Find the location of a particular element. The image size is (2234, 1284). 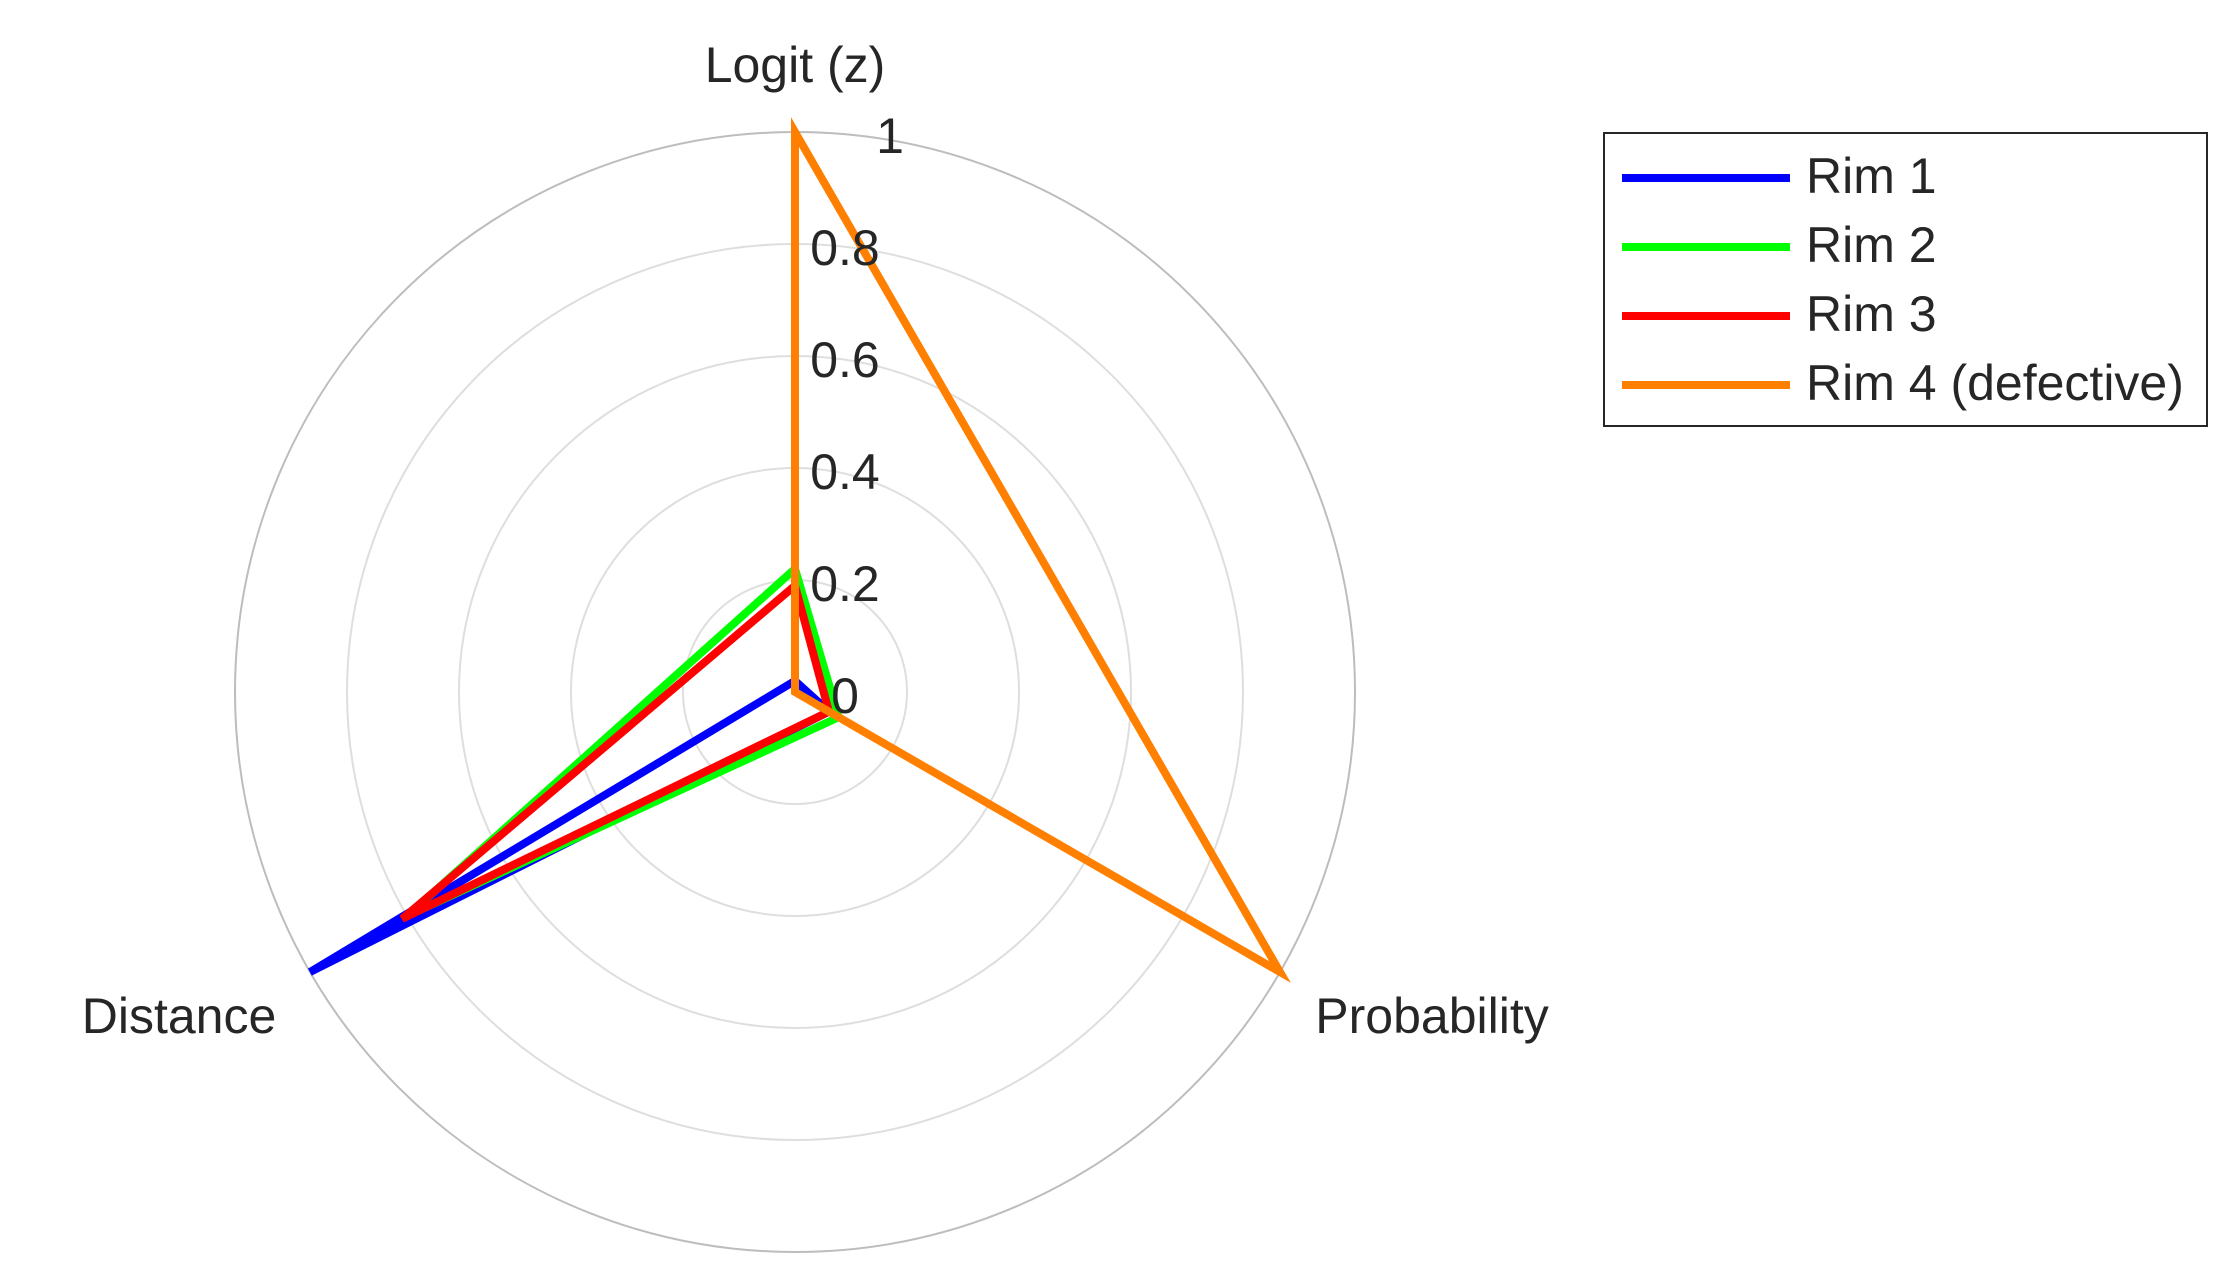

axis-label: Probability is located at coordinates (1431, 1016).